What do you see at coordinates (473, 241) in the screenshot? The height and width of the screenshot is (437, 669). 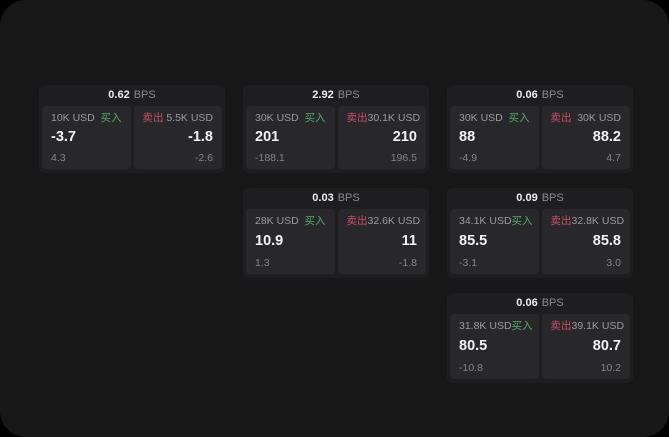 I see `buy-price: 85.5` at bounding box center [473, 241].